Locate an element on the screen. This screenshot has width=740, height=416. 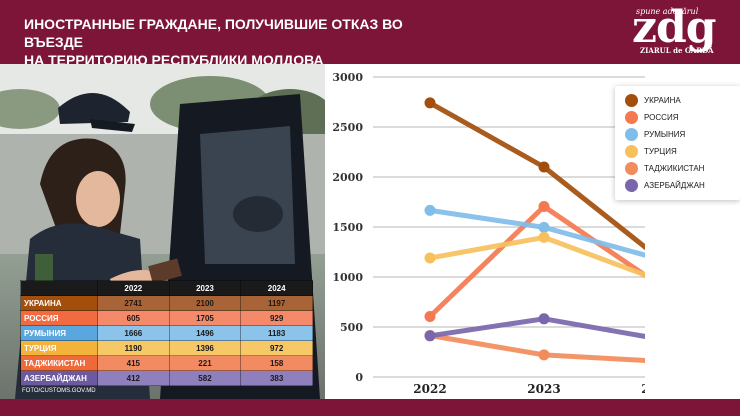
legend-item: РОССИЯ is located at coordinates (651, 117).